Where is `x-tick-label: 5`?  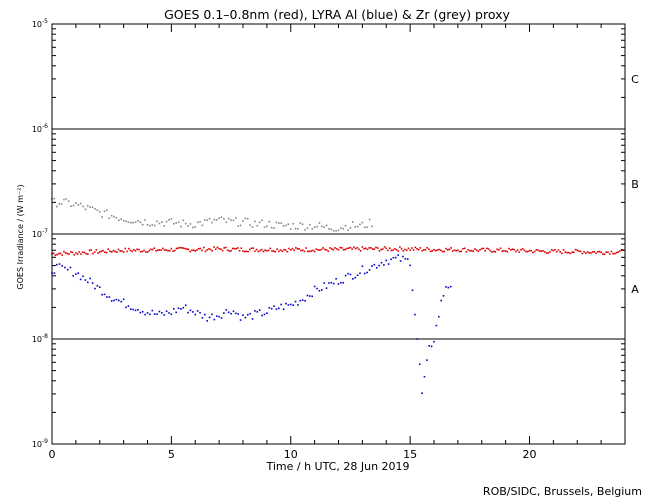 x-tick-label: 5 is located at coordinates (171, 454).